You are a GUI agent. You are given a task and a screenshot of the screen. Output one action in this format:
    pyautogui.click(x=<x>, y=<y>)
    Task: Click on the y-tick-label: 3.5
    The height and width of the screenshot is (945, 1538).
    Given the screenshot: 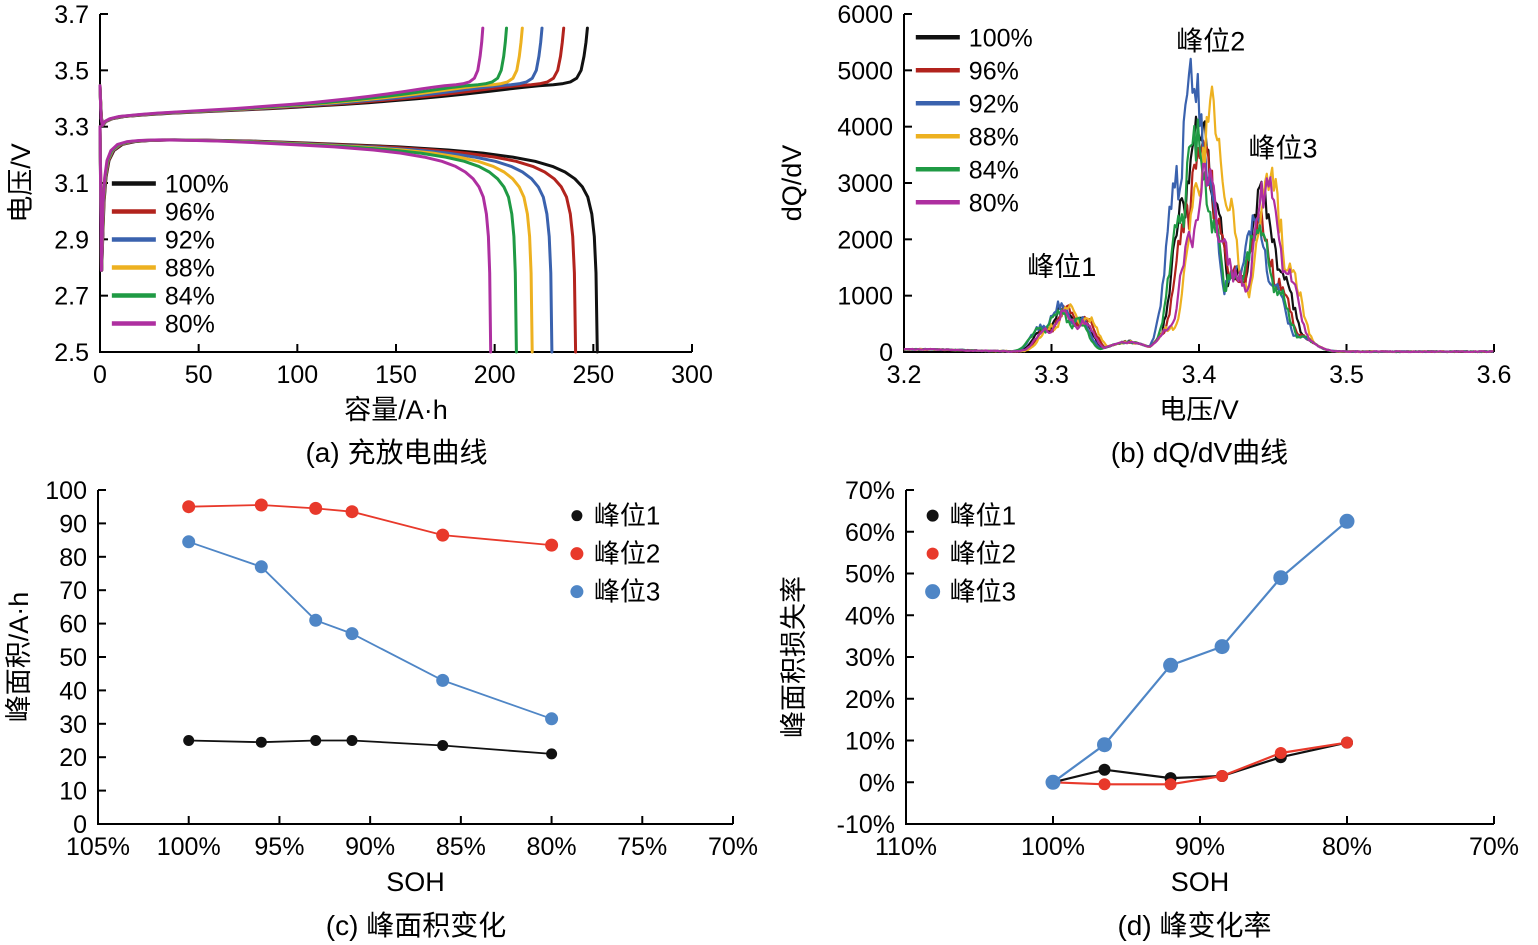 What is the action you would take?
    pyautogui.click(x=71, y=71)
    